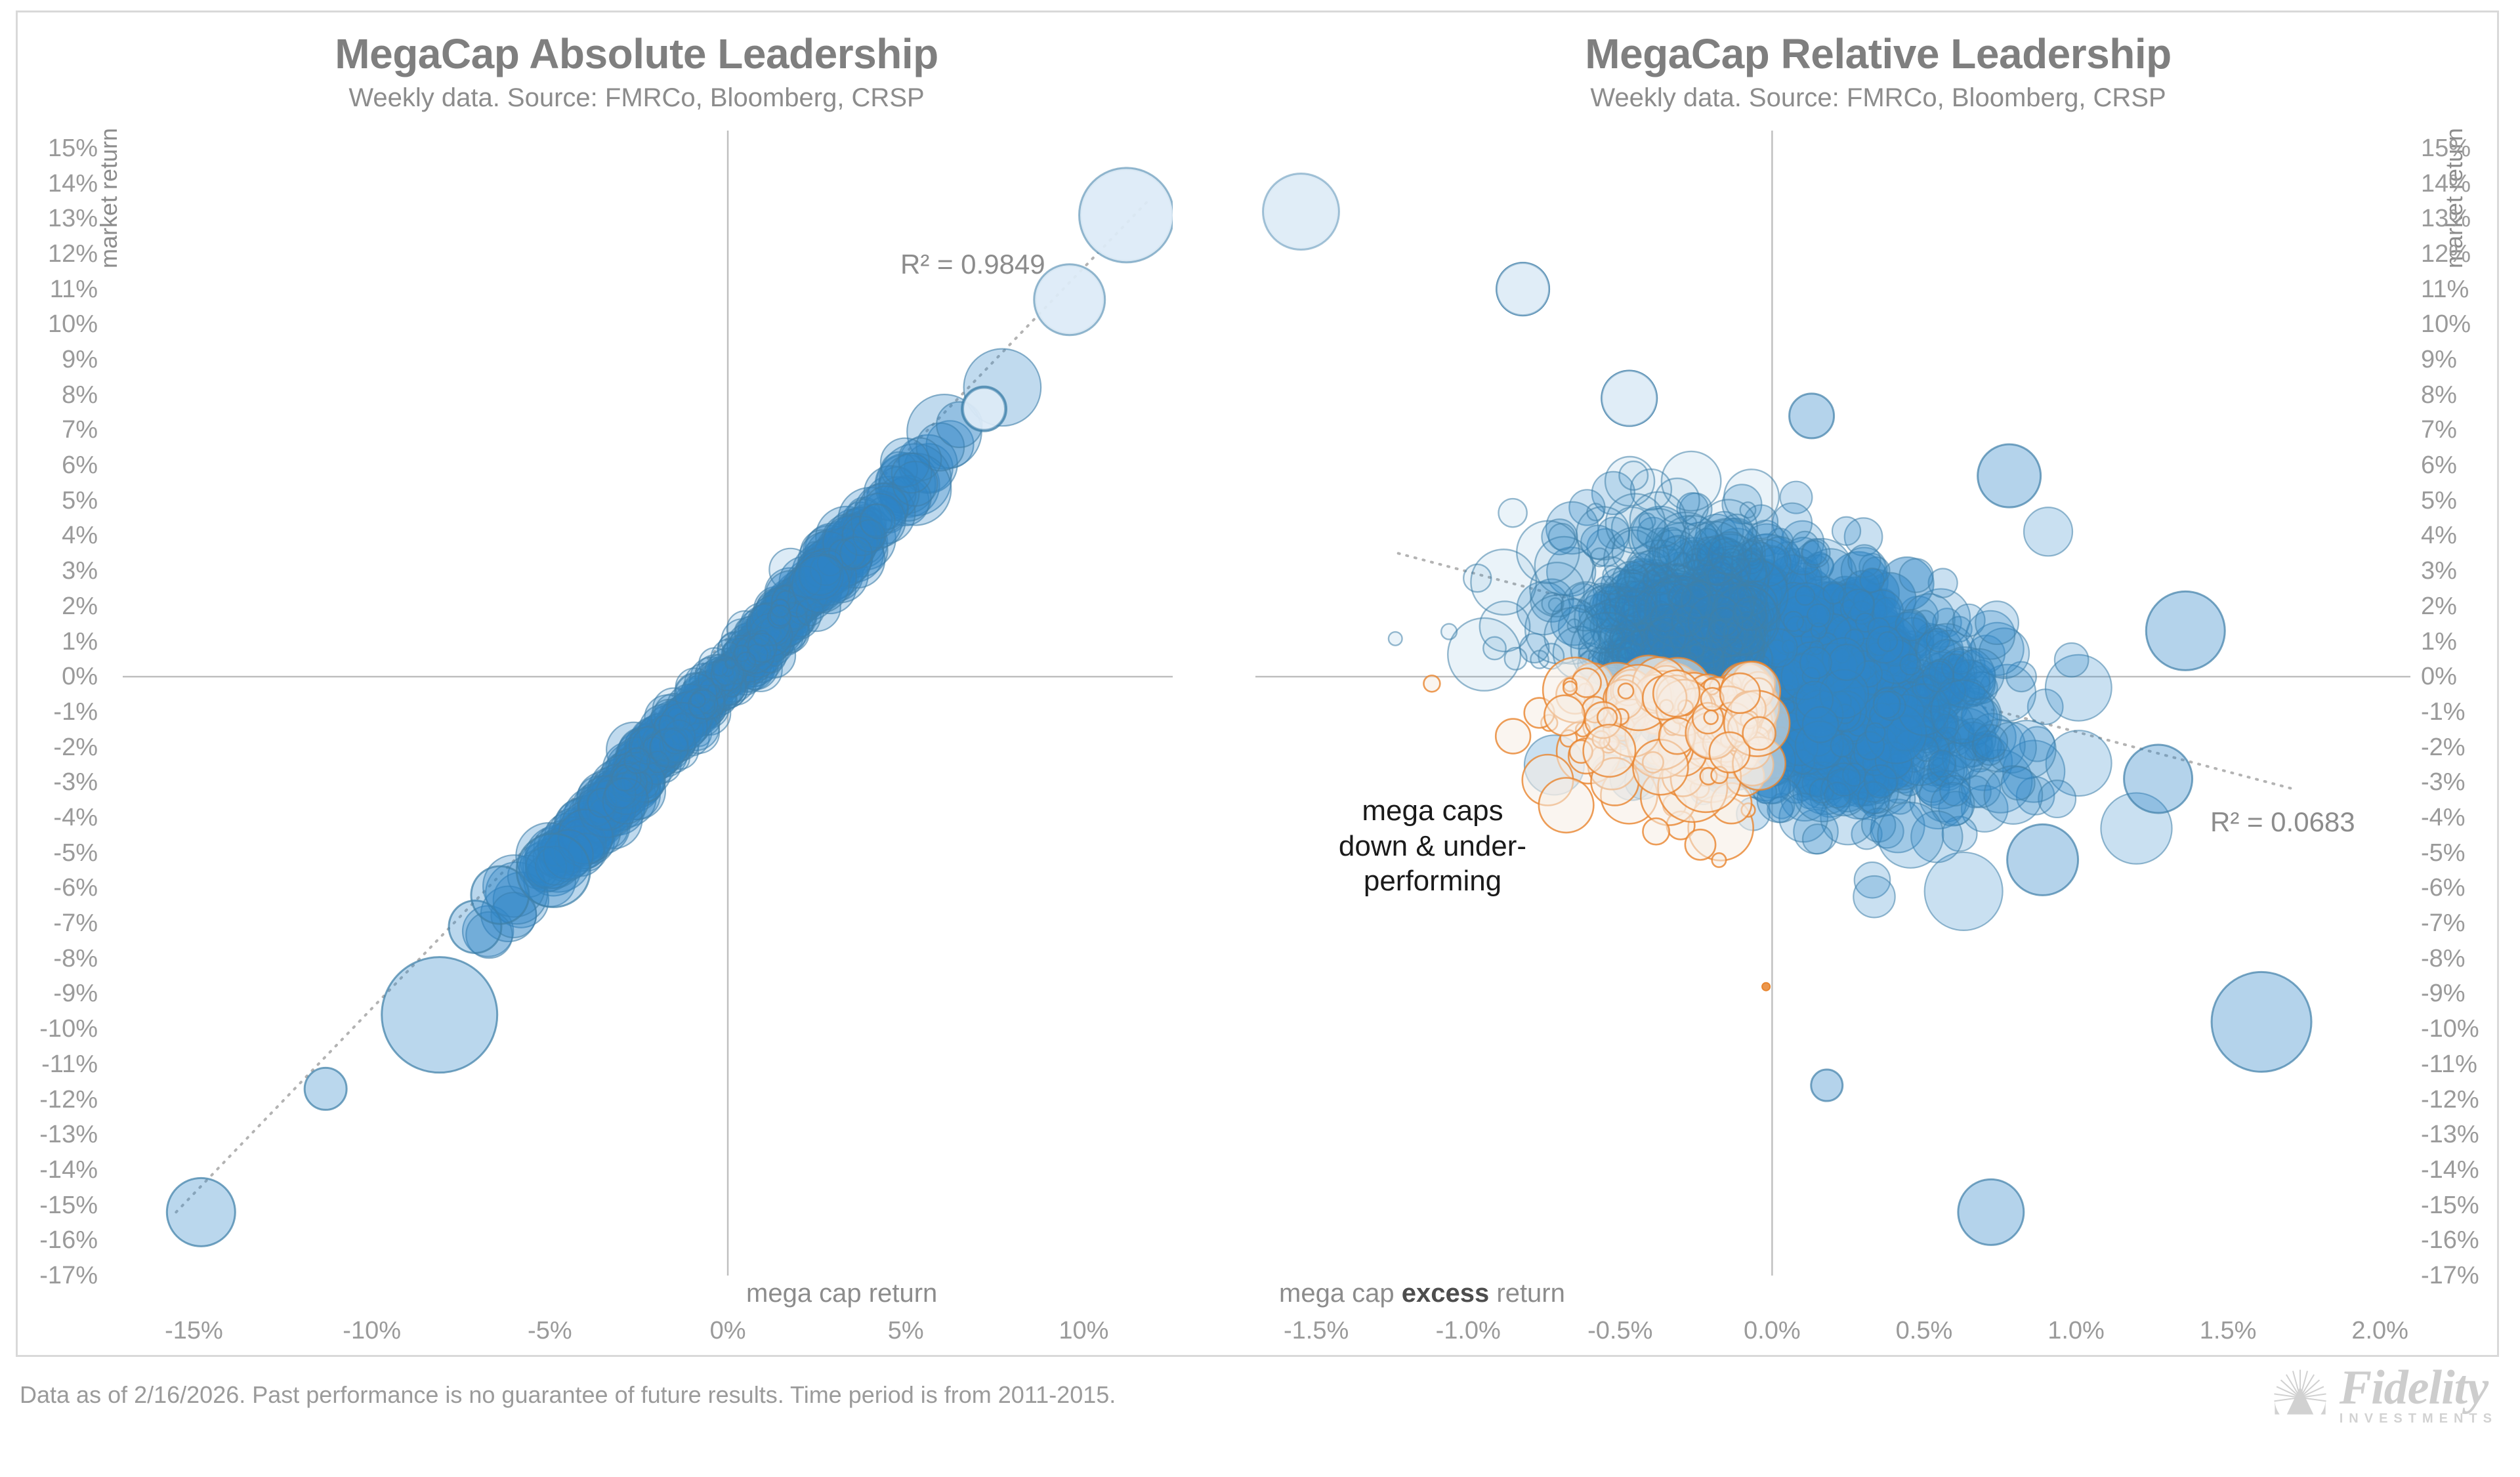  I want to click on x-axis-label-right: mega cap excess return, so click(1422, 1293).